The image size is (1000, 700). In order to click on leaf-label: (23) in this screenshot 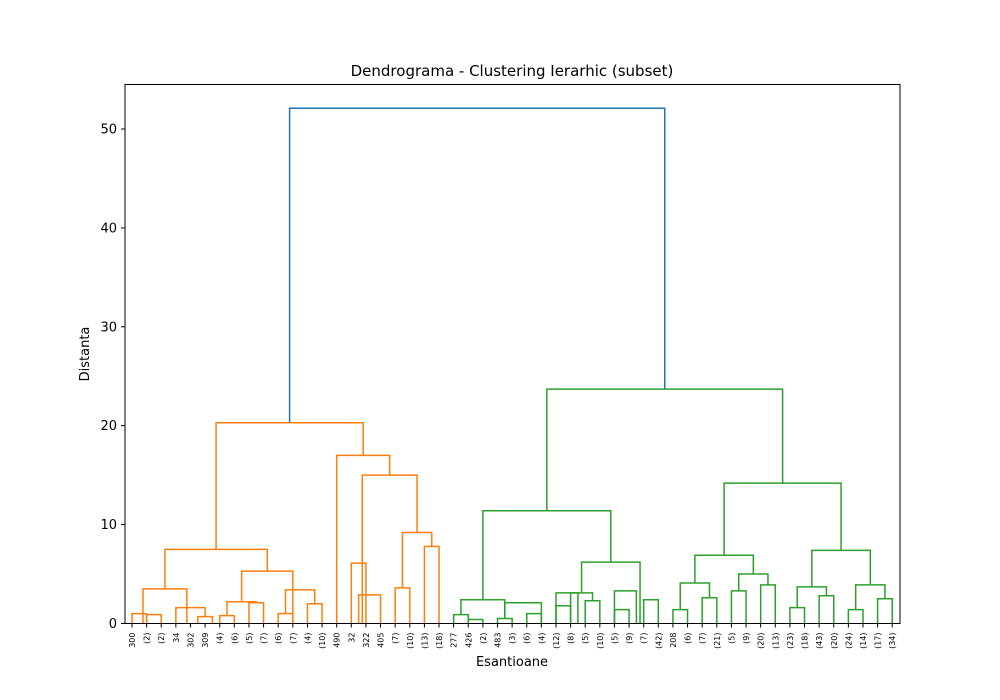, I will do `click(790, 641)`.